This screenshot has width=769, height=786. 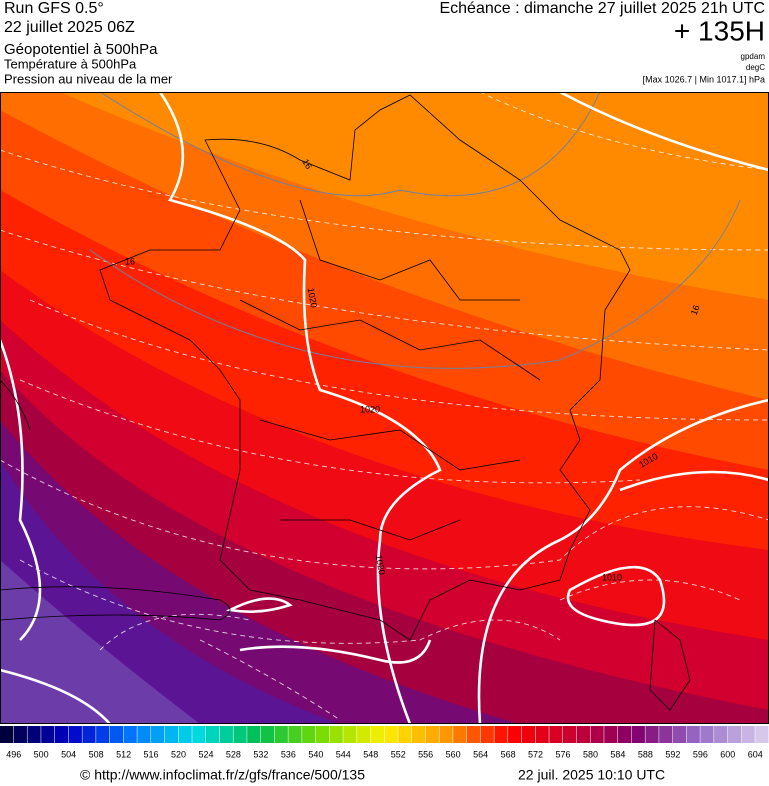 I want to click on scale-label: 540, so click(x=315, y=754).